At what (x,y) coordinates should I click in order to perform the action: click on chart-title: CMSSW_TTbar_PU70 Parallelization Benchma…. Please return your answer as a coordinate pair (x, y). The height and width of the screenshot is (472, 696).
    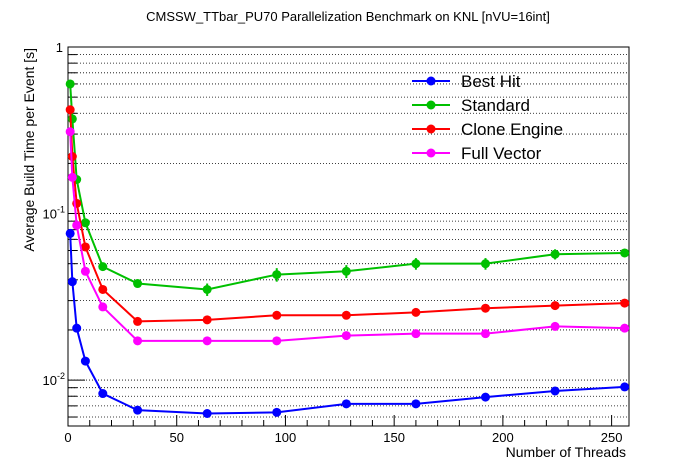
    Looking at the image, I should click on (348, 16).